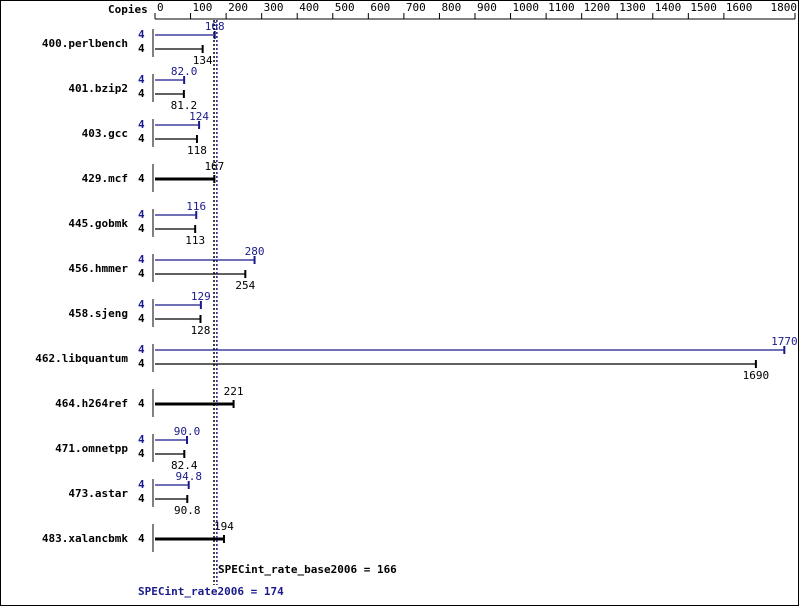  Describe the element at coordinates (184, 71) in the screenshot. I see `value-label: 82.0` at that location.